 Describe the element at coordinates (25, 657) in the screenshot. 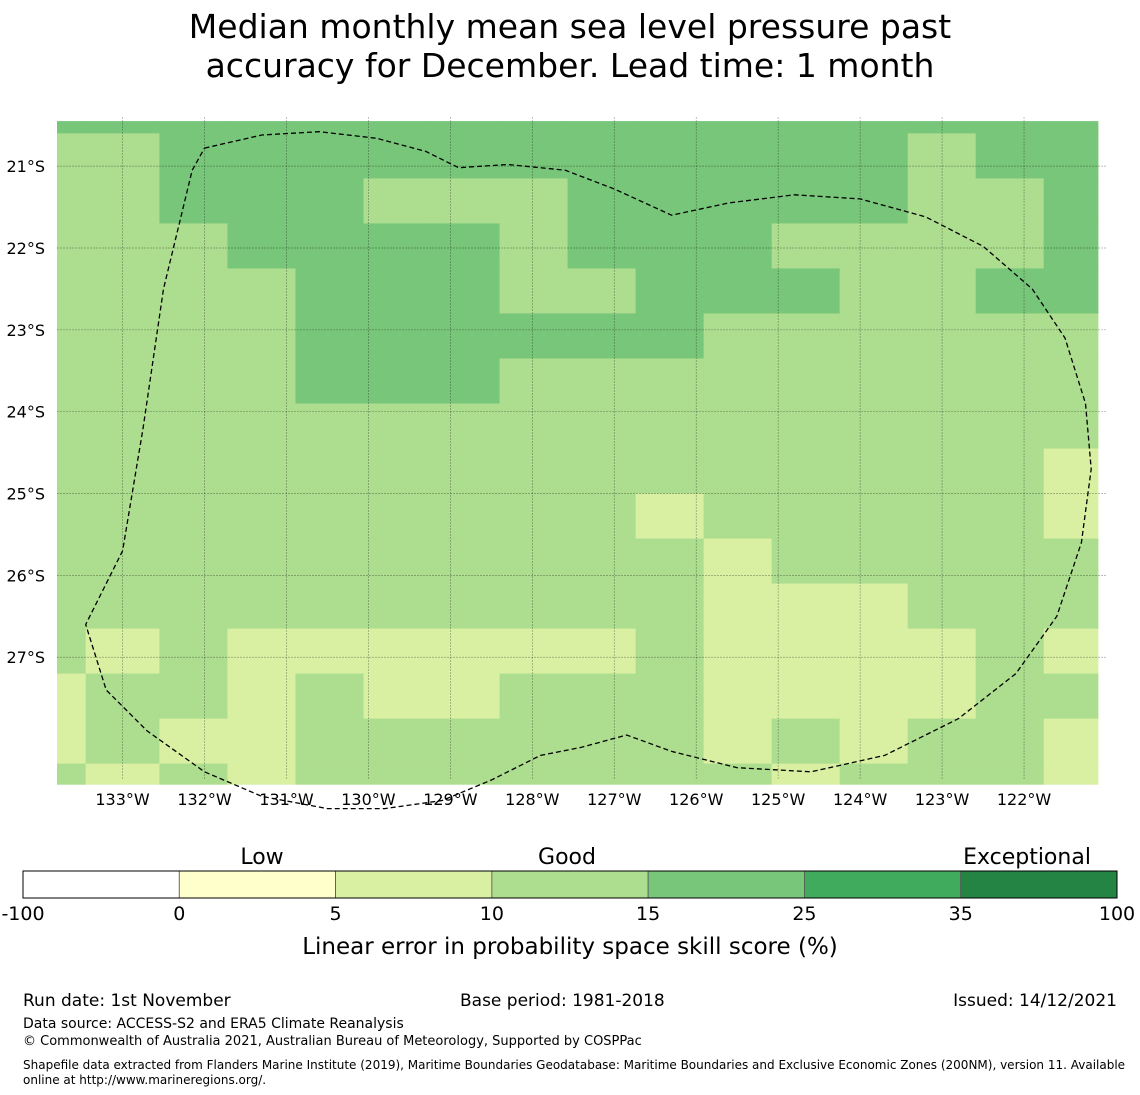

I see `y-tick-label: 27°S` at that location.